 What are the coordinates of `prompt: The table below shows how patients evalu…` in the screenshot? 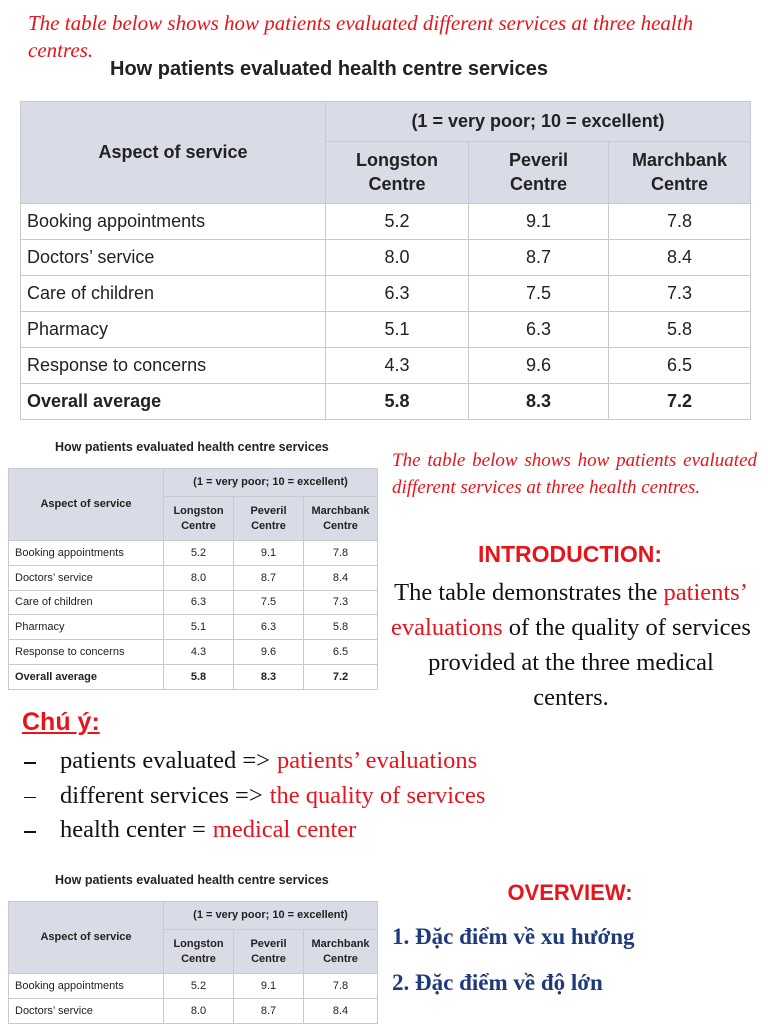 It's located at (361, 36).